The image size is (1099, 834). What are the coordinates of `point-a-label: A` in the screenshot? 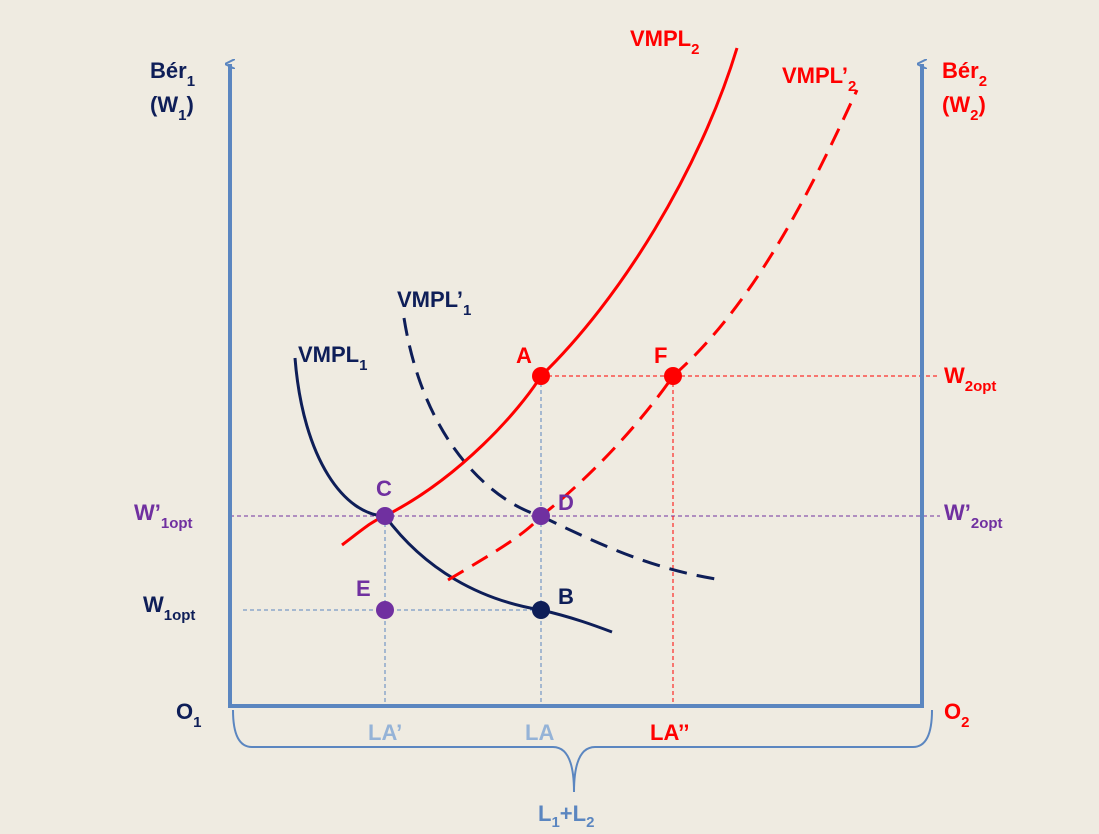 It's located at (524, 355).